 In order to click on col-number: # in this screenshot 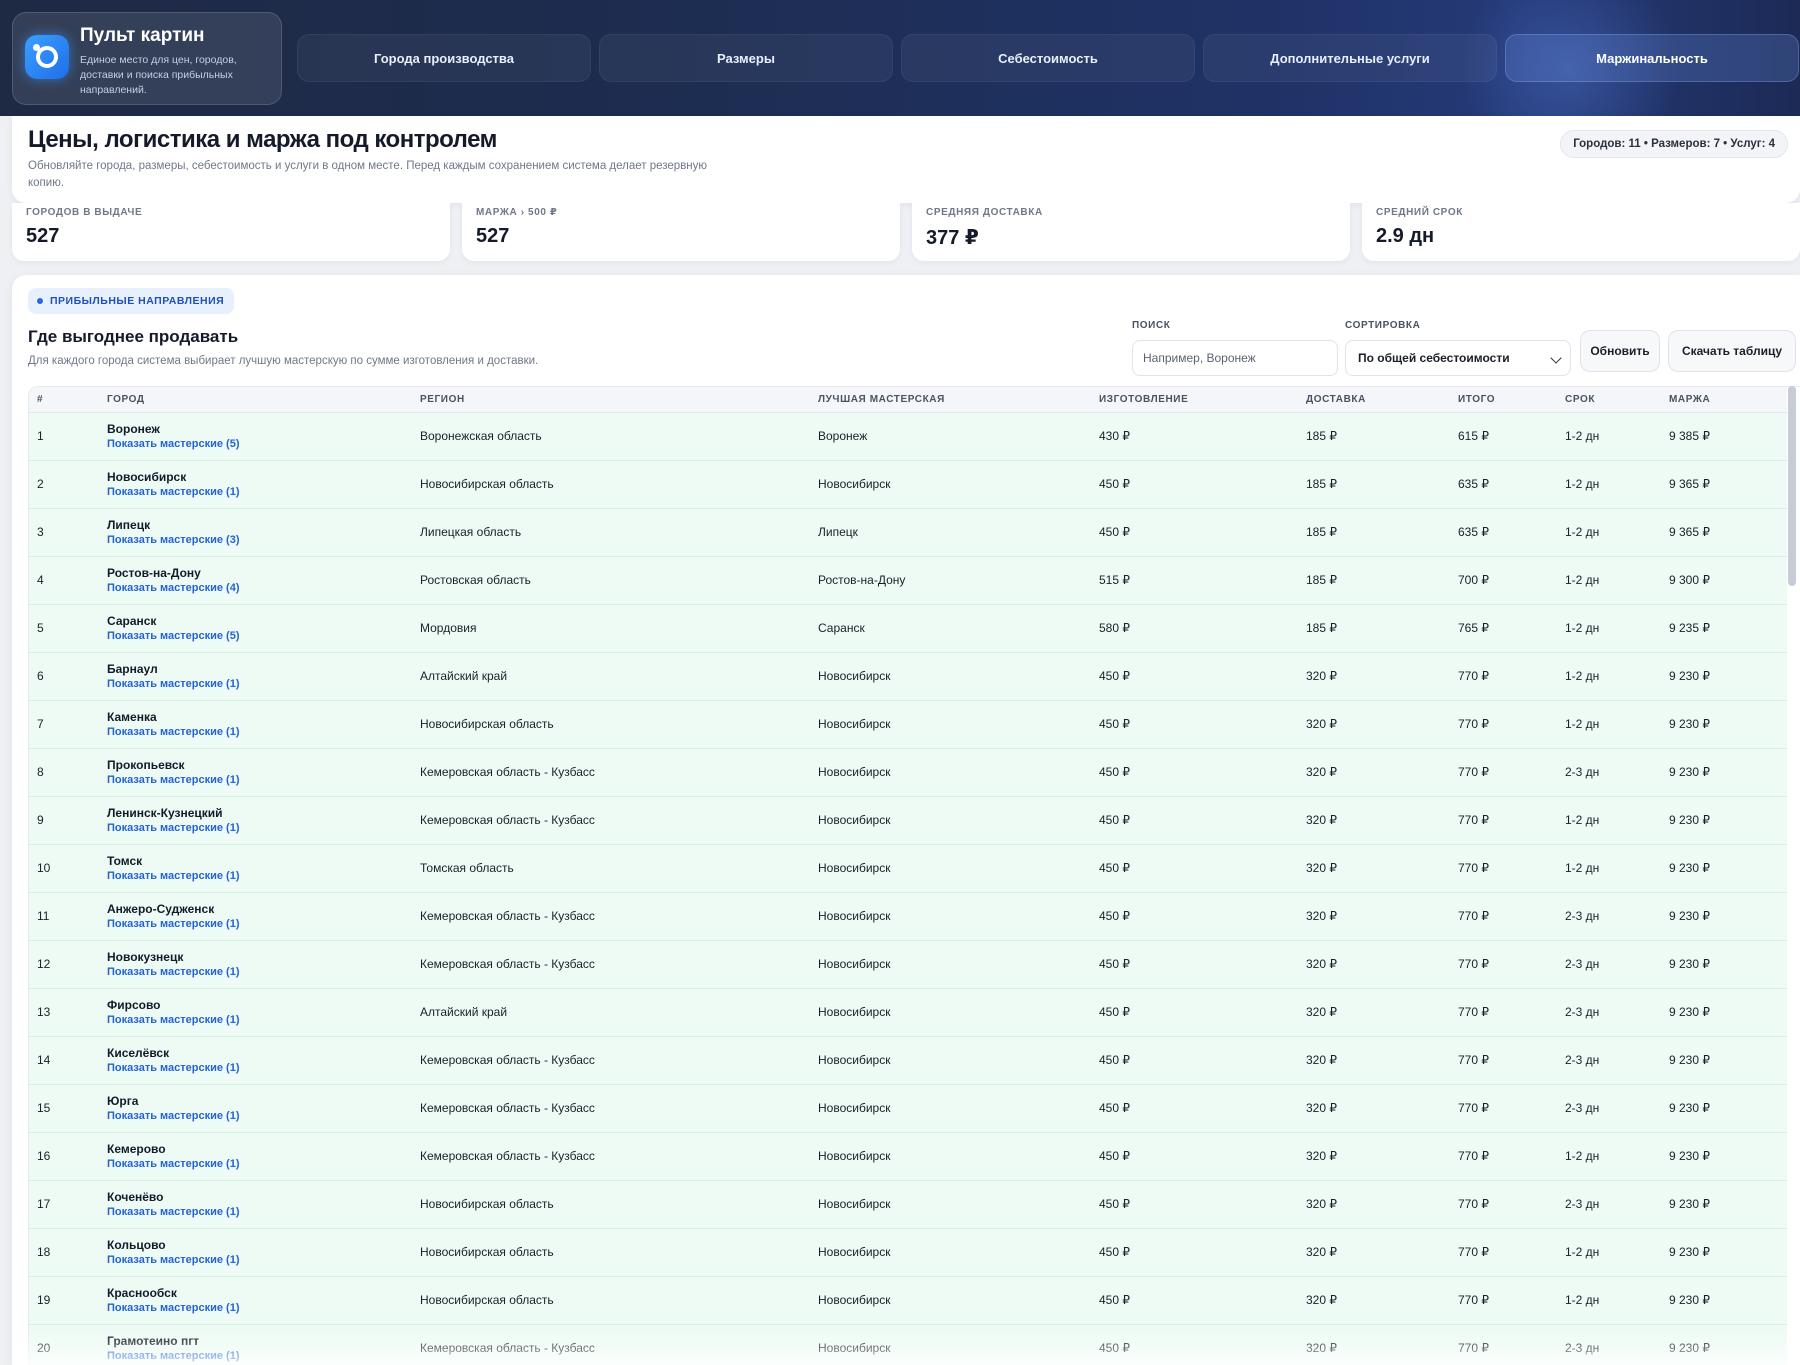, I will do `click(64, 400)`.